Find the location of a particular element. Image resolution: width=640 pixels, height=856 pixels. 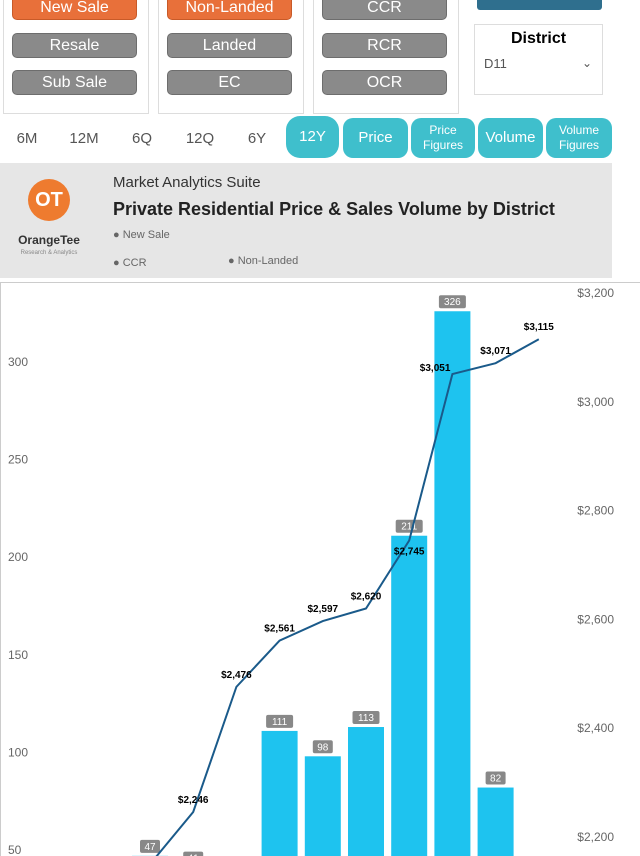

non-landed-button: Non-Landed is located at coordinates (229, 10).